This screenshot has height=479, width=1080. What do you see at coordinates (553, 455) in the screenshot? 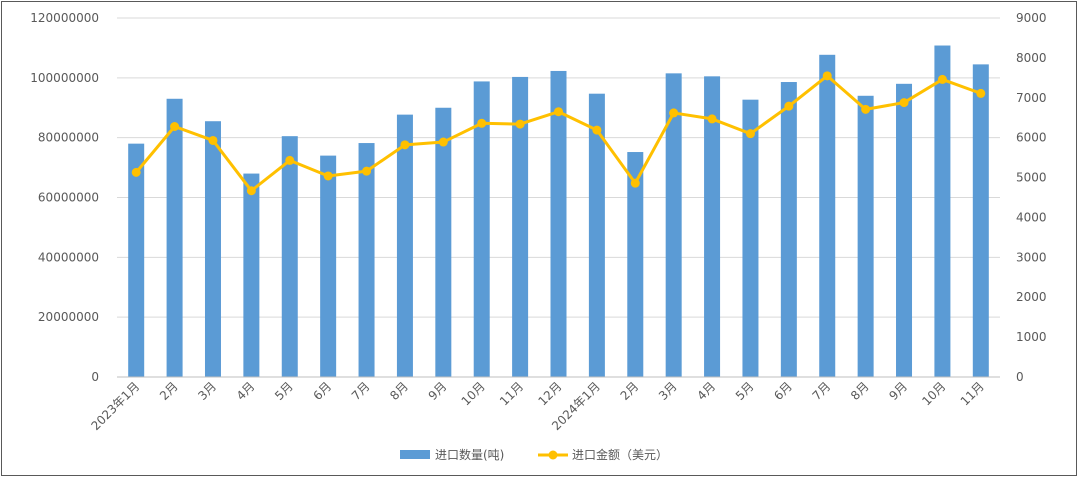
I see `legend-marker-line` at bounding box center [553, 455].